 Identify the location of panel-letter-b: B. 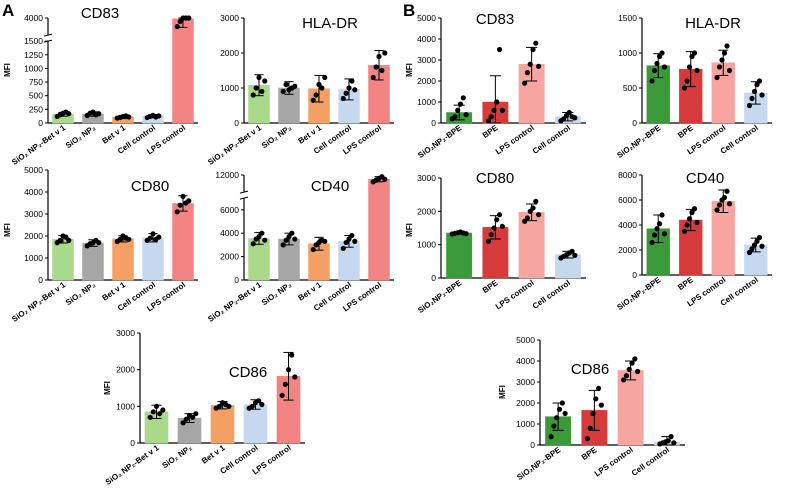
(409, 10).